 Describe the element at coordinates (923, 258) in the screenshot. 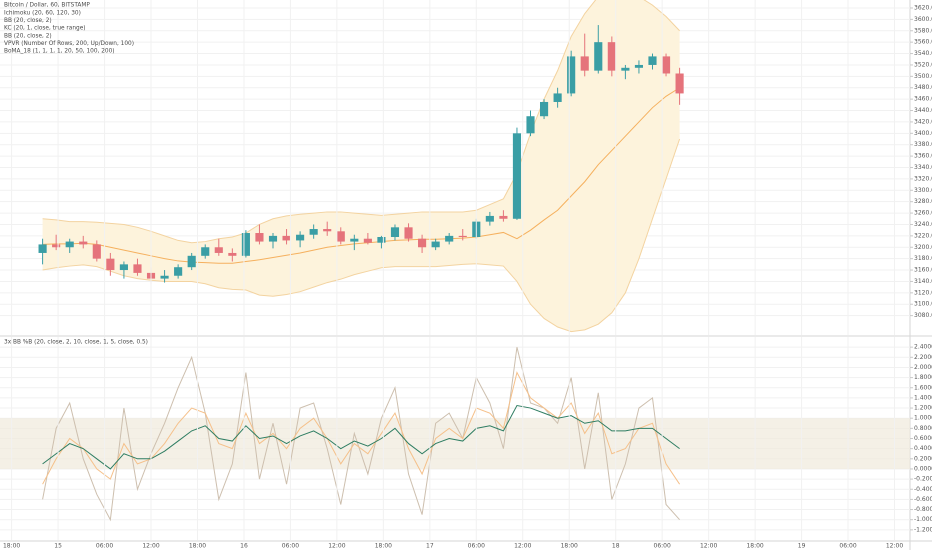

I see `y-tick-label: 3180.00` at that location.